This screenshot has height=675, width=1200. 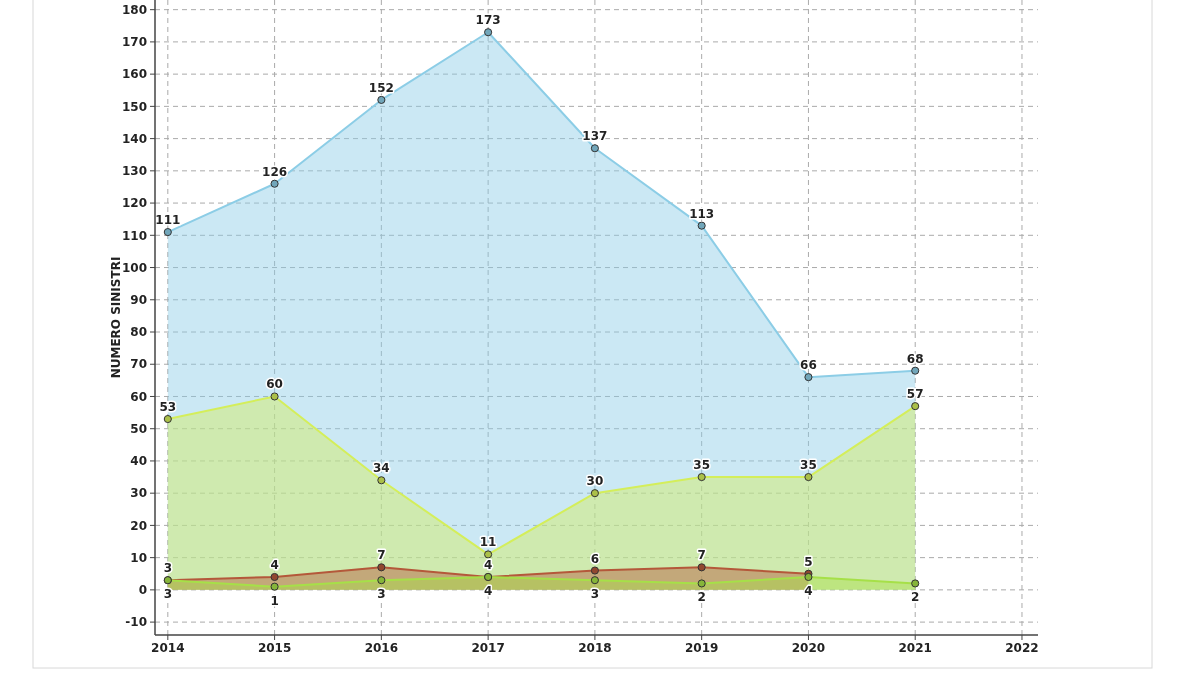 What do you see at coordinates (134, 171) in the screenshot?
I see `y-tick-label: 130` at bounding box center [134, 171].